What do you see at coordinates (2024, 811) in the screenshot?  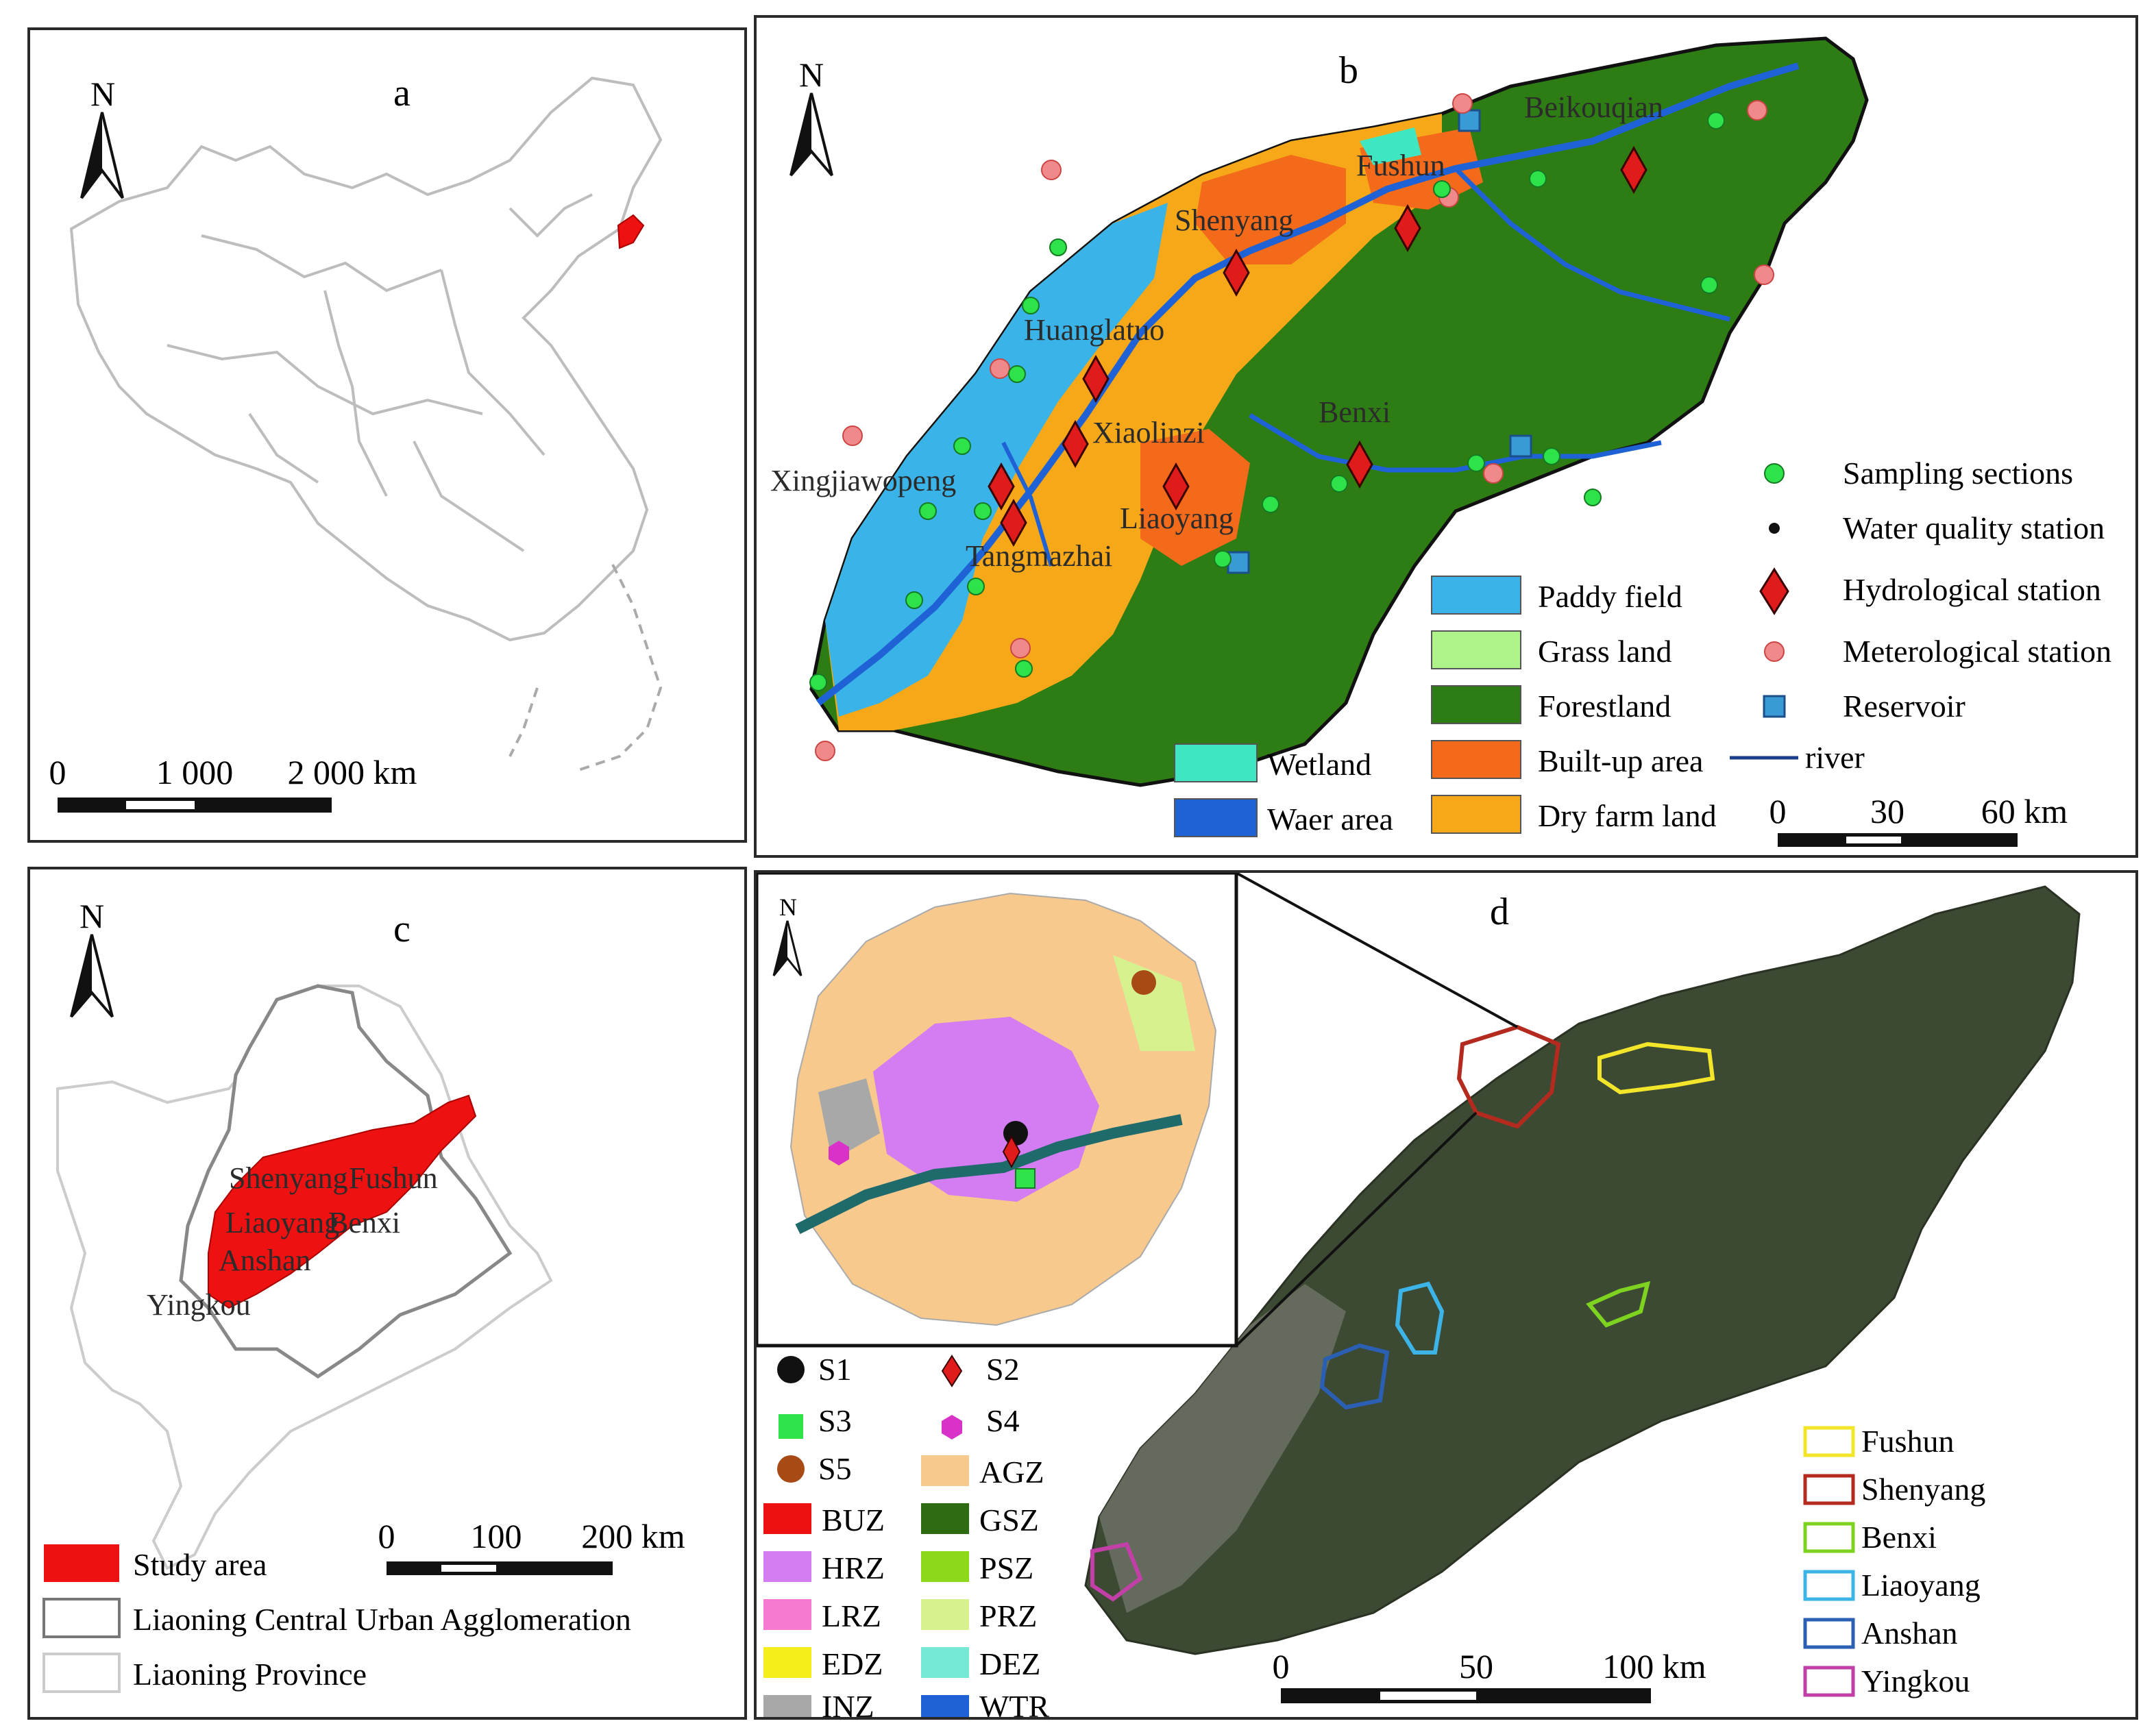 I see `scale-60: 60 km` at bounding box center [2024, 811].